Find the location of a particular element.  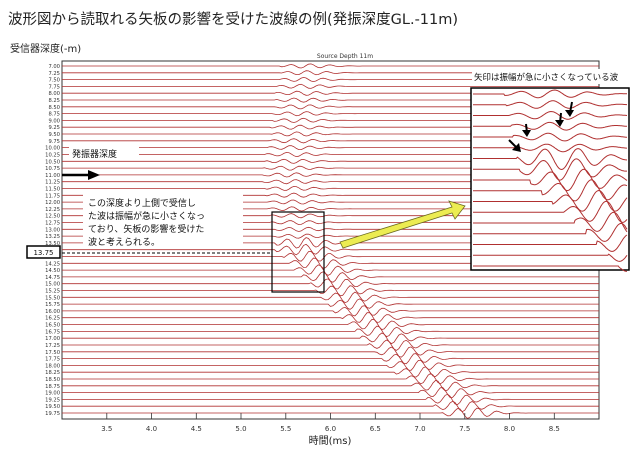

note-box is located at coordinates (163, 221).